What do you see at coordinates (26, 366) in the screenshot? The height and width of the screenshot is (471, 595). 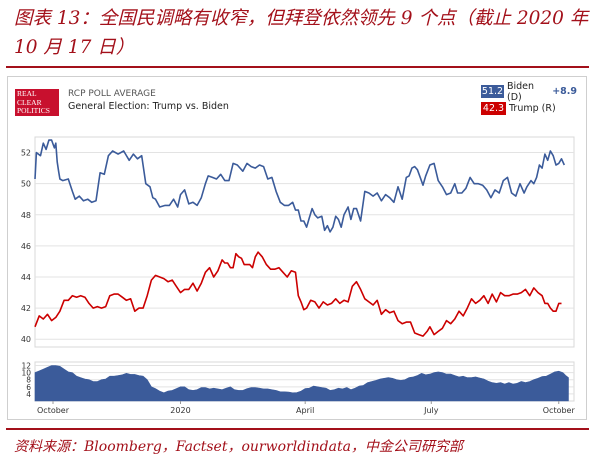 I see `spread-y-tick-label: 12` at bounding box center [26, 366].